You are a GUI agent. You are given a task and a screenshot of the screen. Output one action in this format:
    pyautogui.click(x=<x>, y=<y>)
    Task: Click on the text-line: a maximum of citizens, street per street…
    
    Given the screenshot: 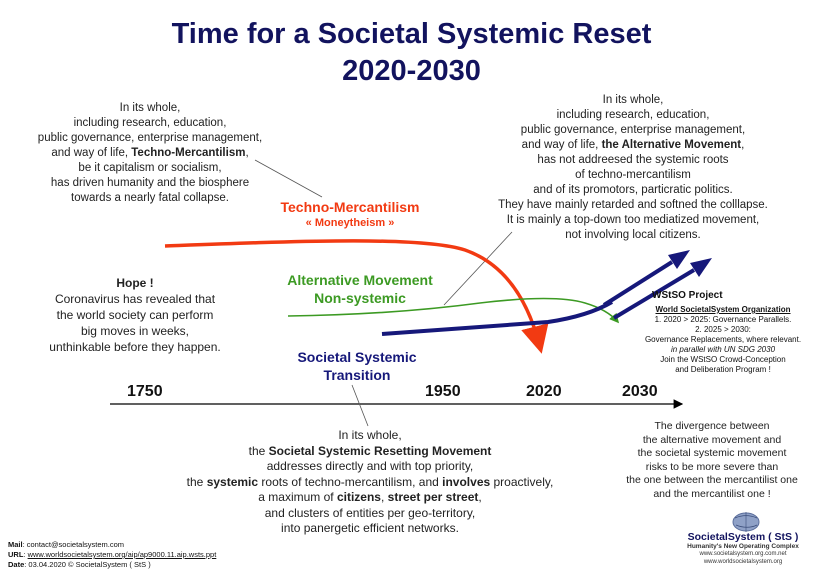 What is the action you would take?
    pyautogui.click(x=370, y=498)
    